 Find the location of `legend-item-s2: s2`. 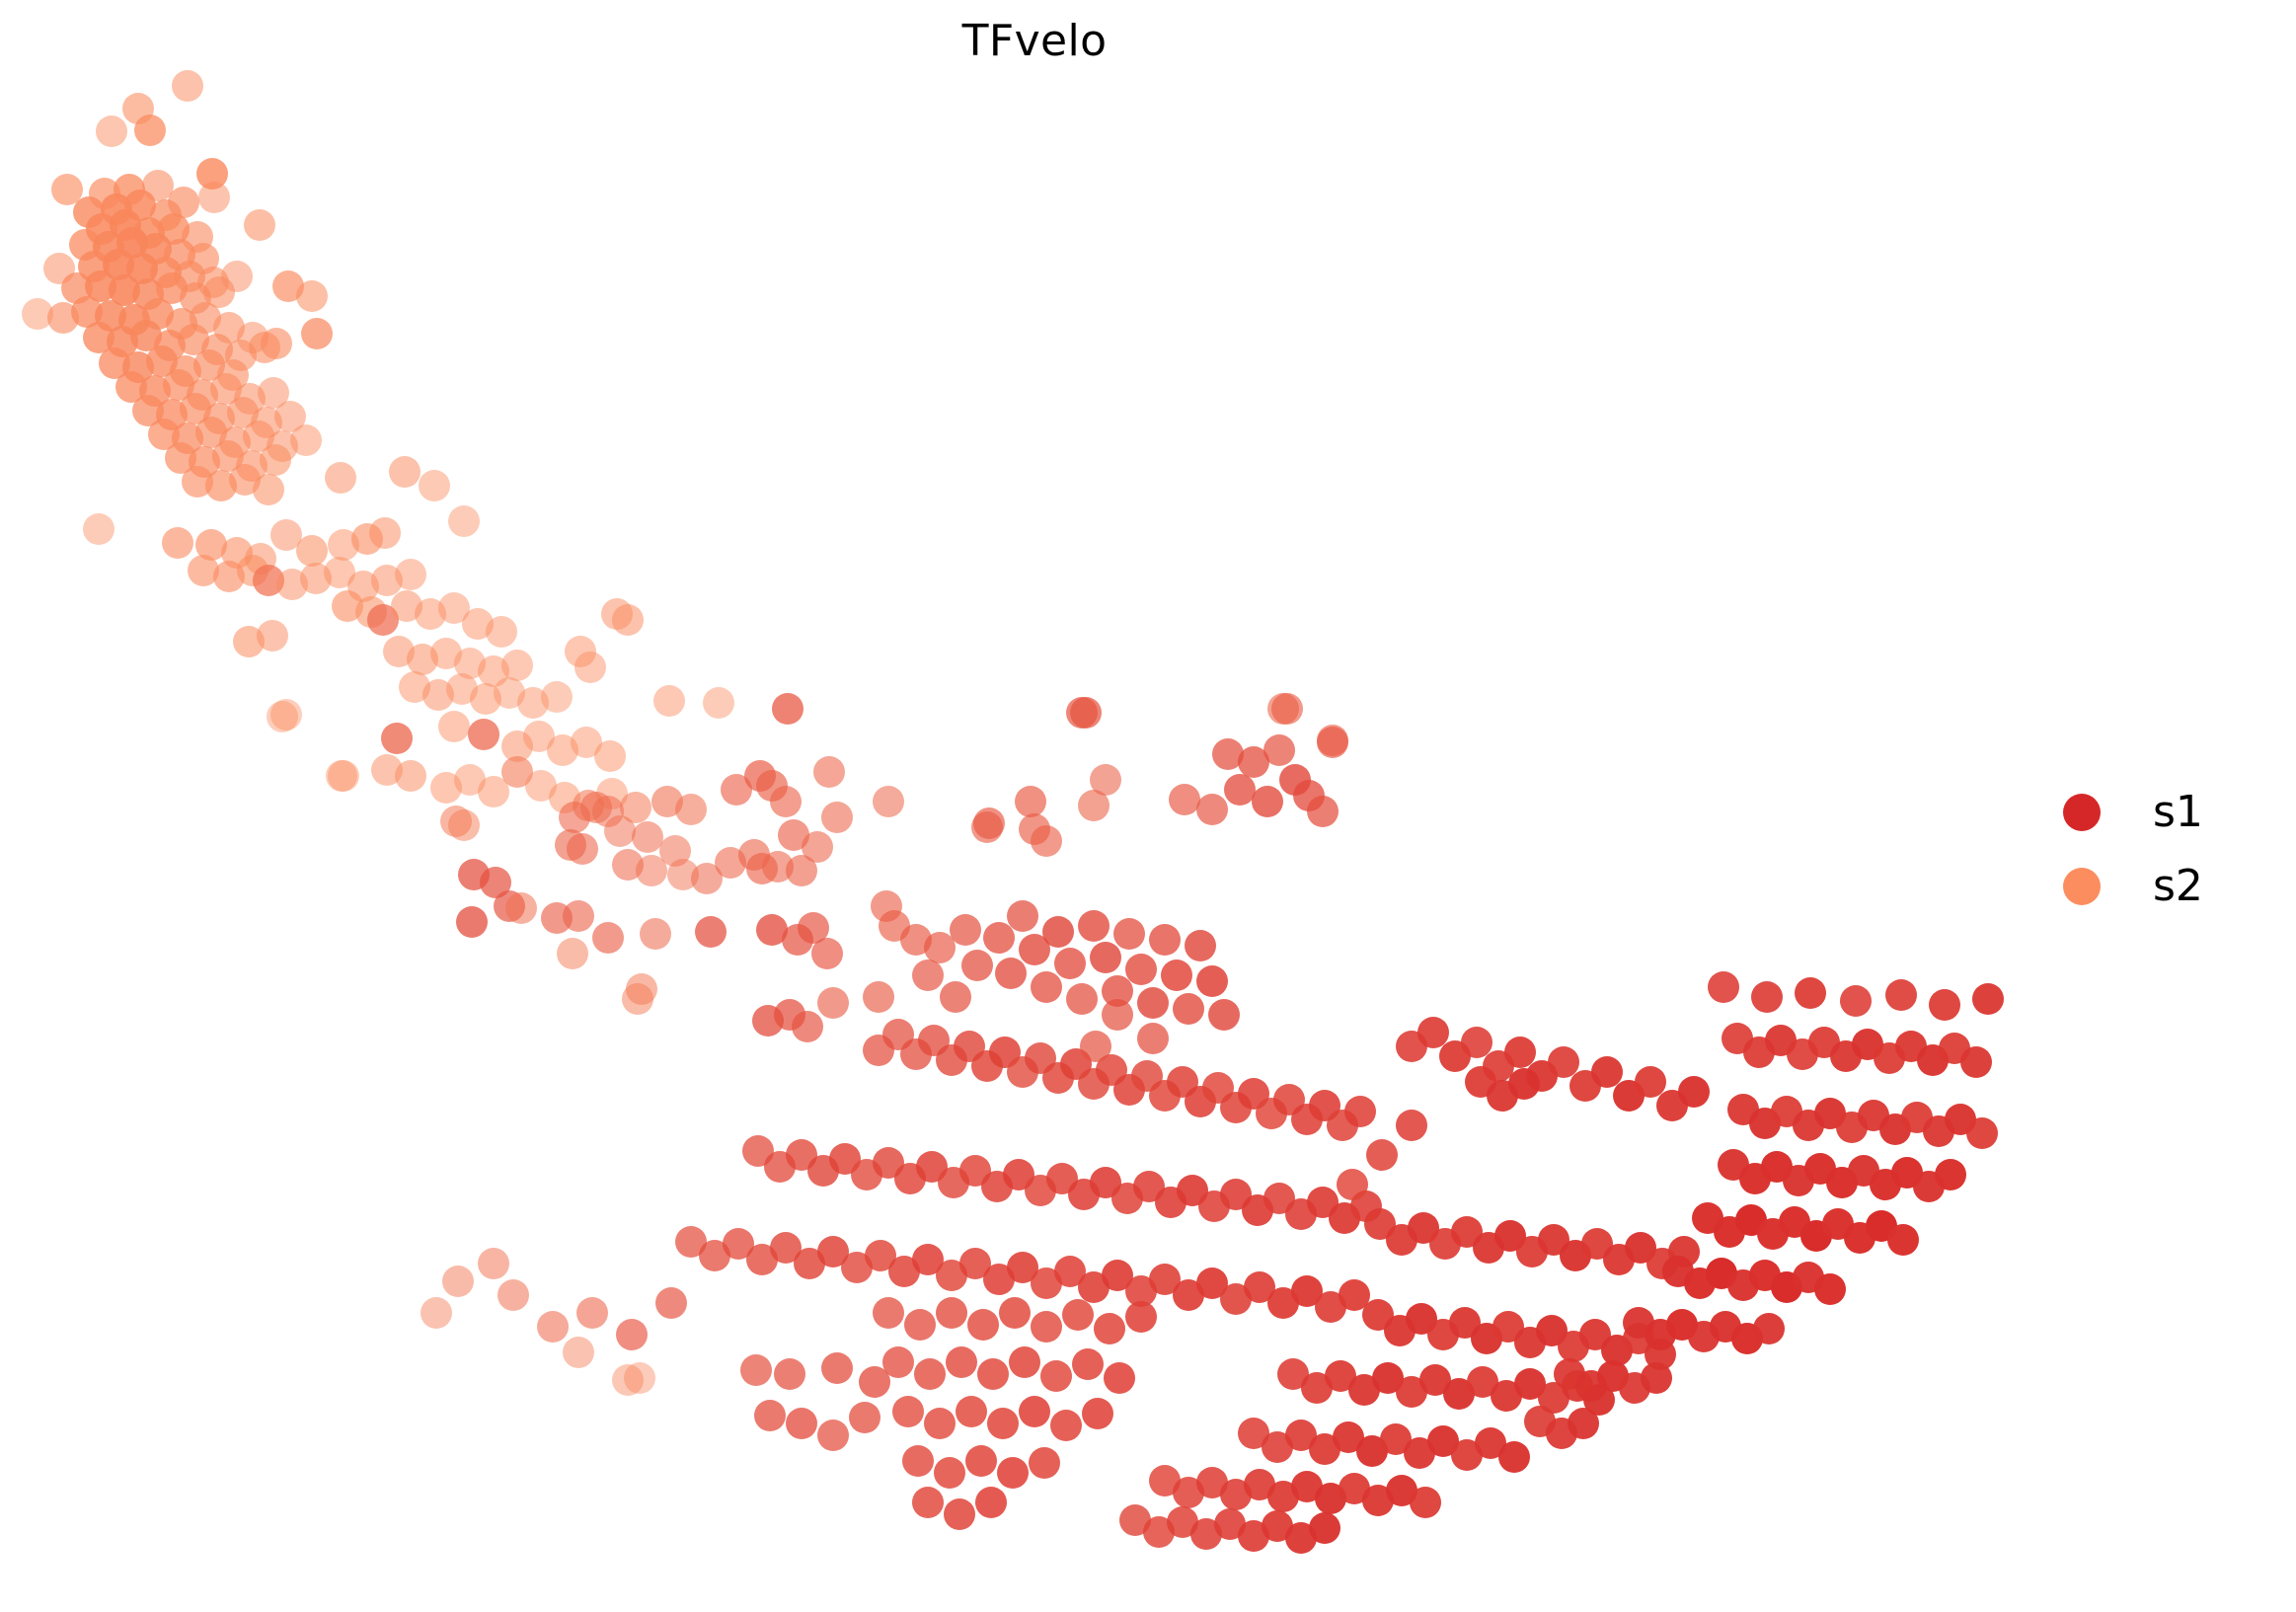

legend-item-s2: s2 is located at coordinates (2176, 886).